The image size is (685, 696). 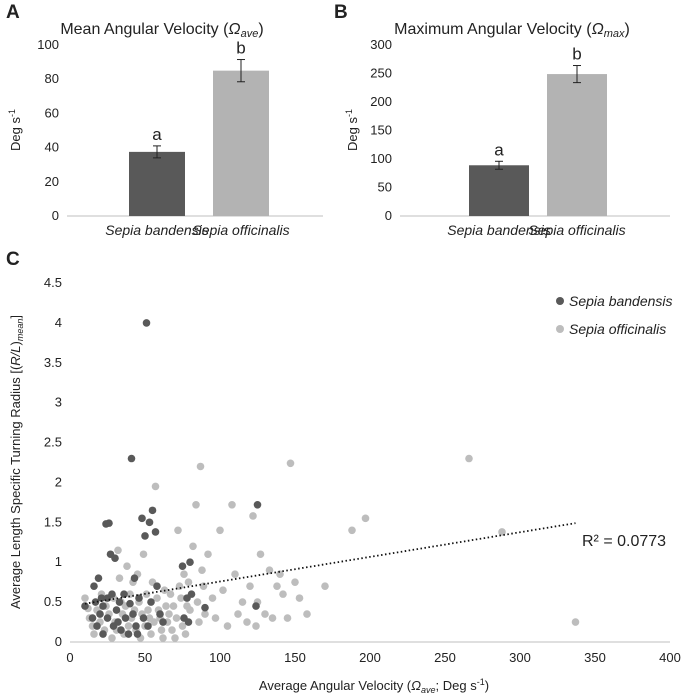 I want to click on x-tick-label-150: 150, so click(x=295, y=657).